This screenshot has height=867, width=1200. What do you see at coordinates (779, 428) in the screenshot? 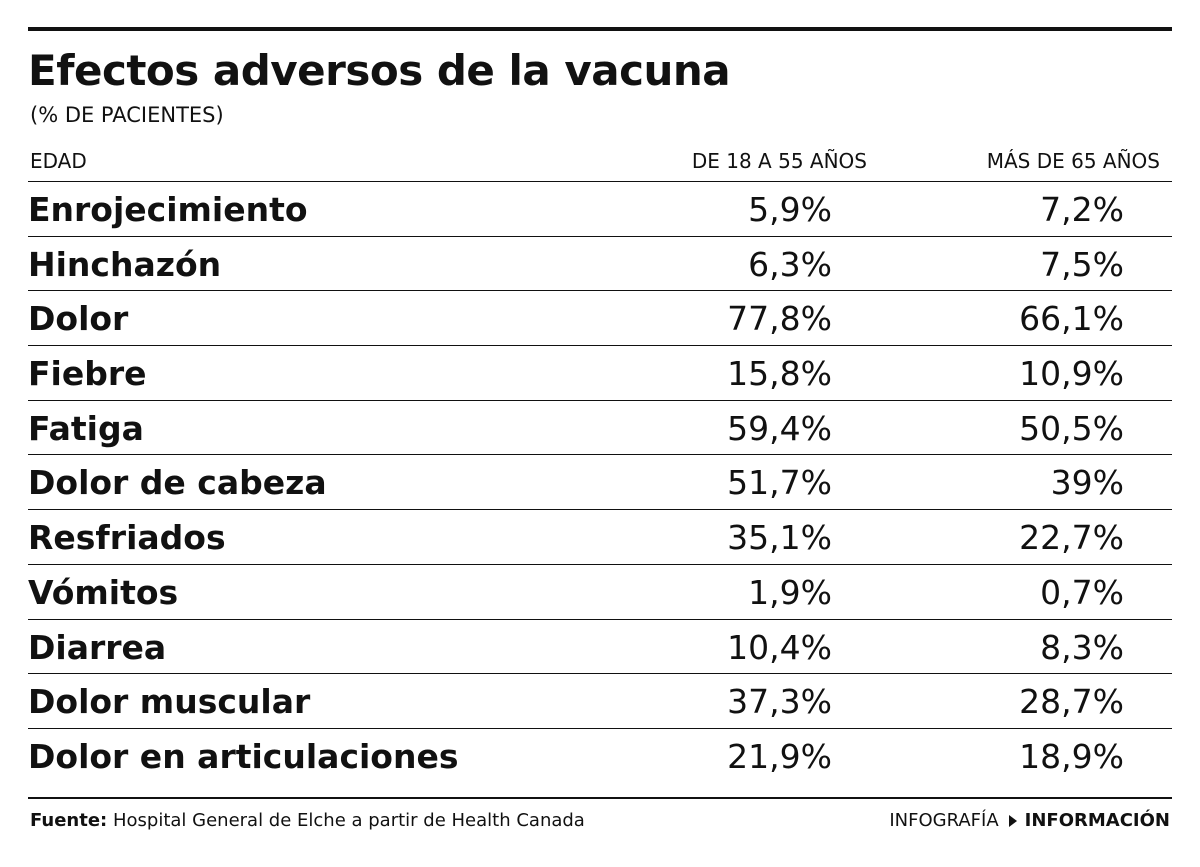
I see `value-18-55: 59,4%` at bounding box center [779, 428].